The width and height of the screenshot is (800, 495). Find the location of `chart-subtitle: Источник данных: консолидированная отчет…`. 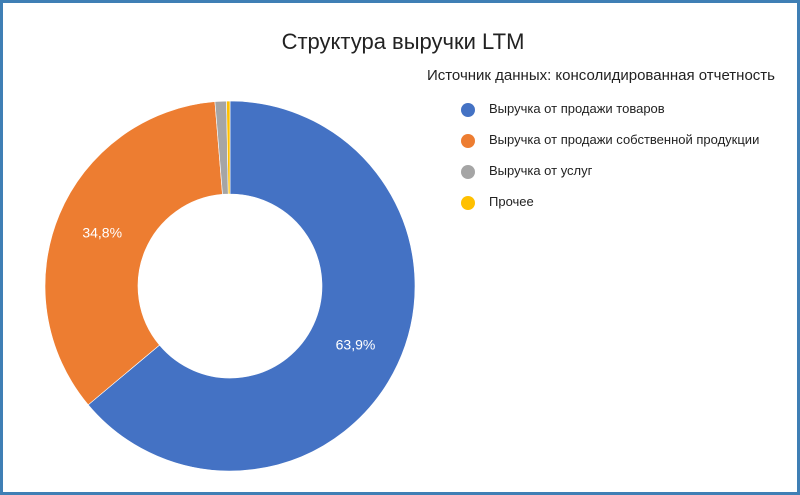

chart-subtitle: Источник данных: консолидированная отчет… is located at coordinates (600, 75).